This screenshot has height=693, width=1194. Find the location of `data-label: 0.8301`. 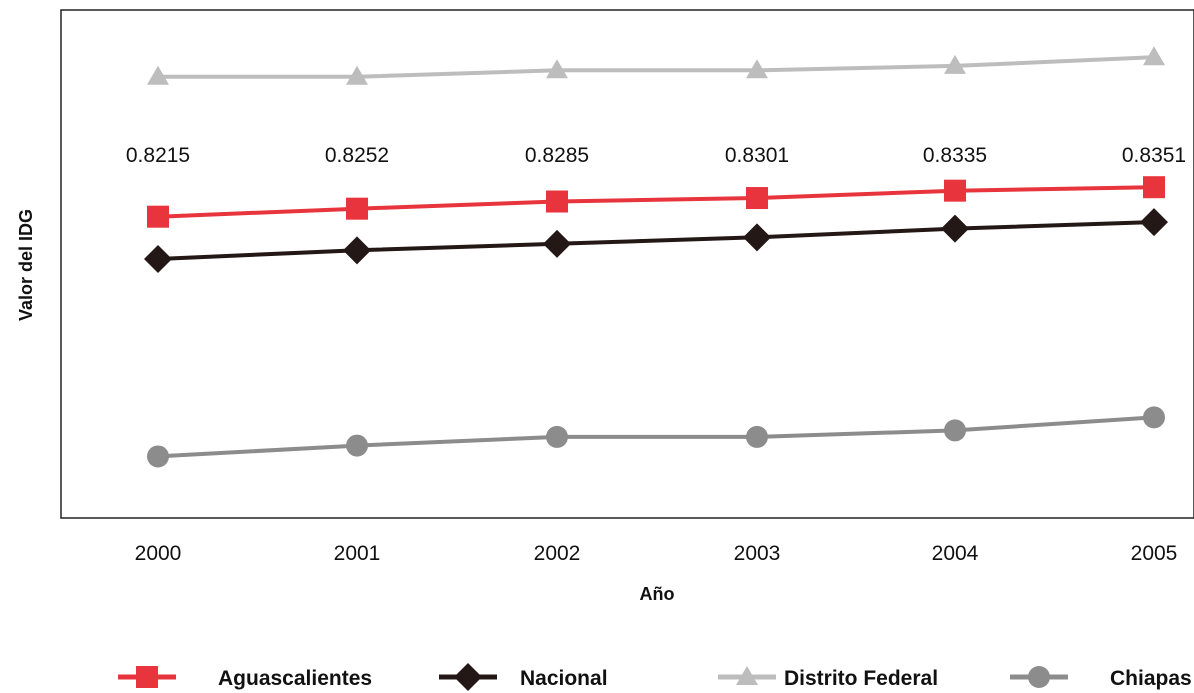

data-label: 0.8301 is located at coordinates (757, 155).